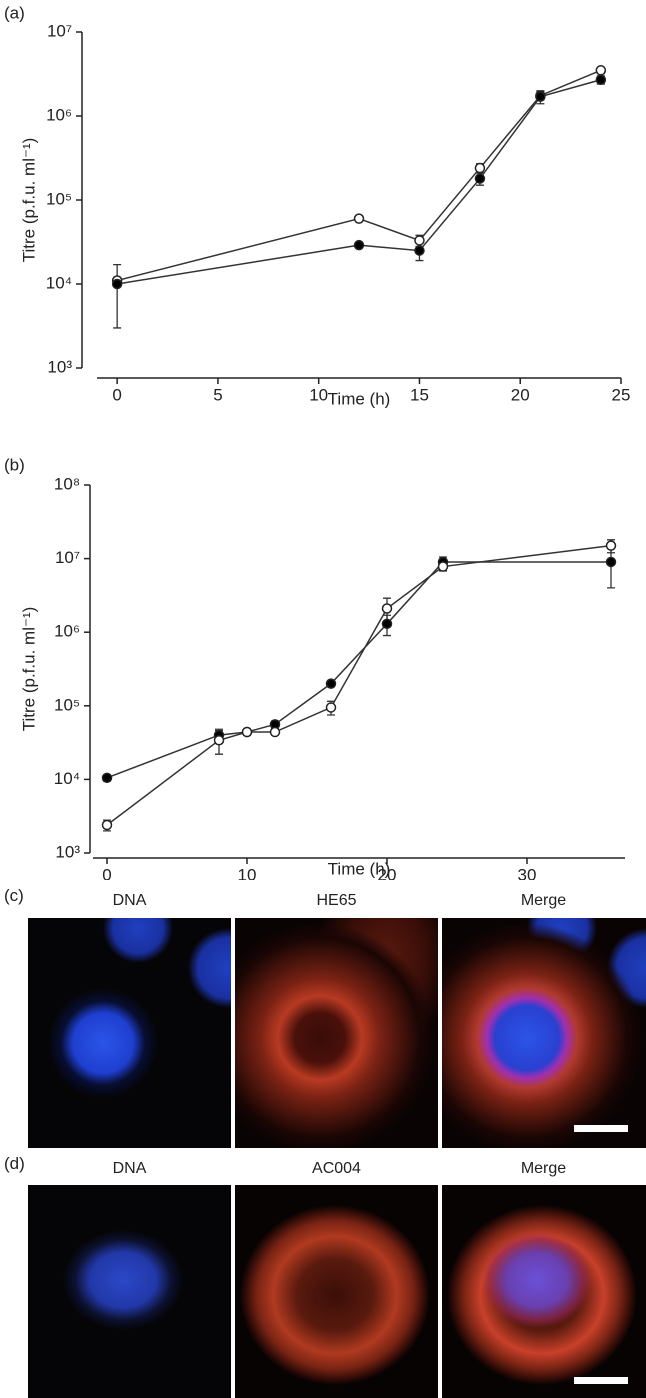  Describe the element at coordinates (217, 394) in the screenshot. I see `x-tick-label: 5` at that location.